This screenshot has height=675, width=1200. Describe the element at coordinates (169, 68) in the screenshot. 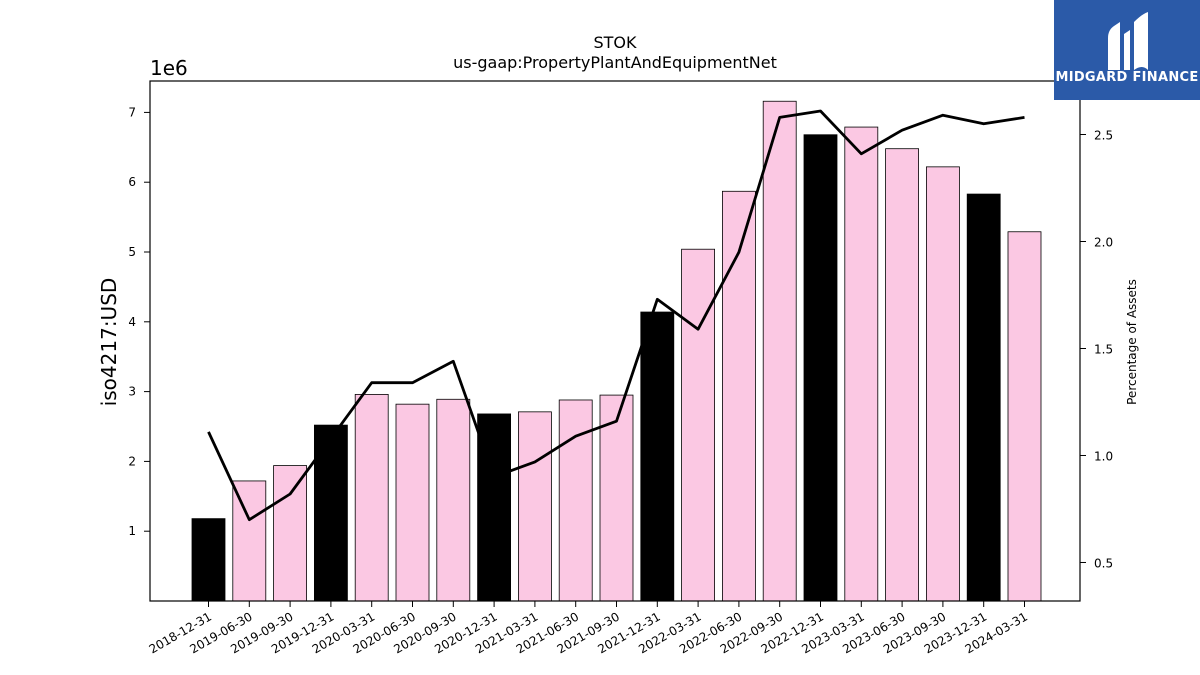

I see `y-offset-label: 1e6` at that location.